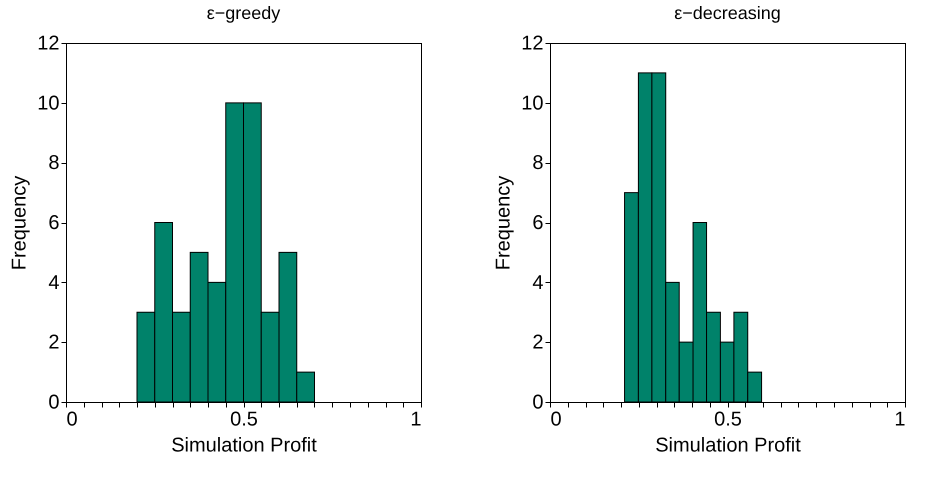 The height and width of the screenshot is (481, 934). Describe the element at coordinates (727, 13) in the screenshot. I see `chart-title: ε−decreasing` at that location.